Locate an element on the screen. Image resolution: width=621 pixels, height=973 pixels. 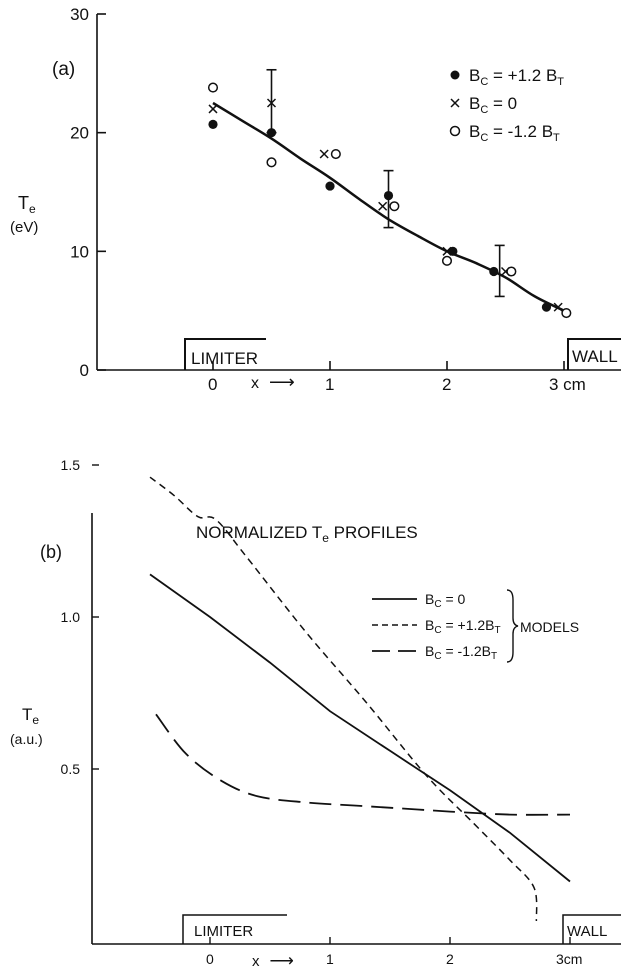
limiter-box-b is located at coordinates (234, 929).